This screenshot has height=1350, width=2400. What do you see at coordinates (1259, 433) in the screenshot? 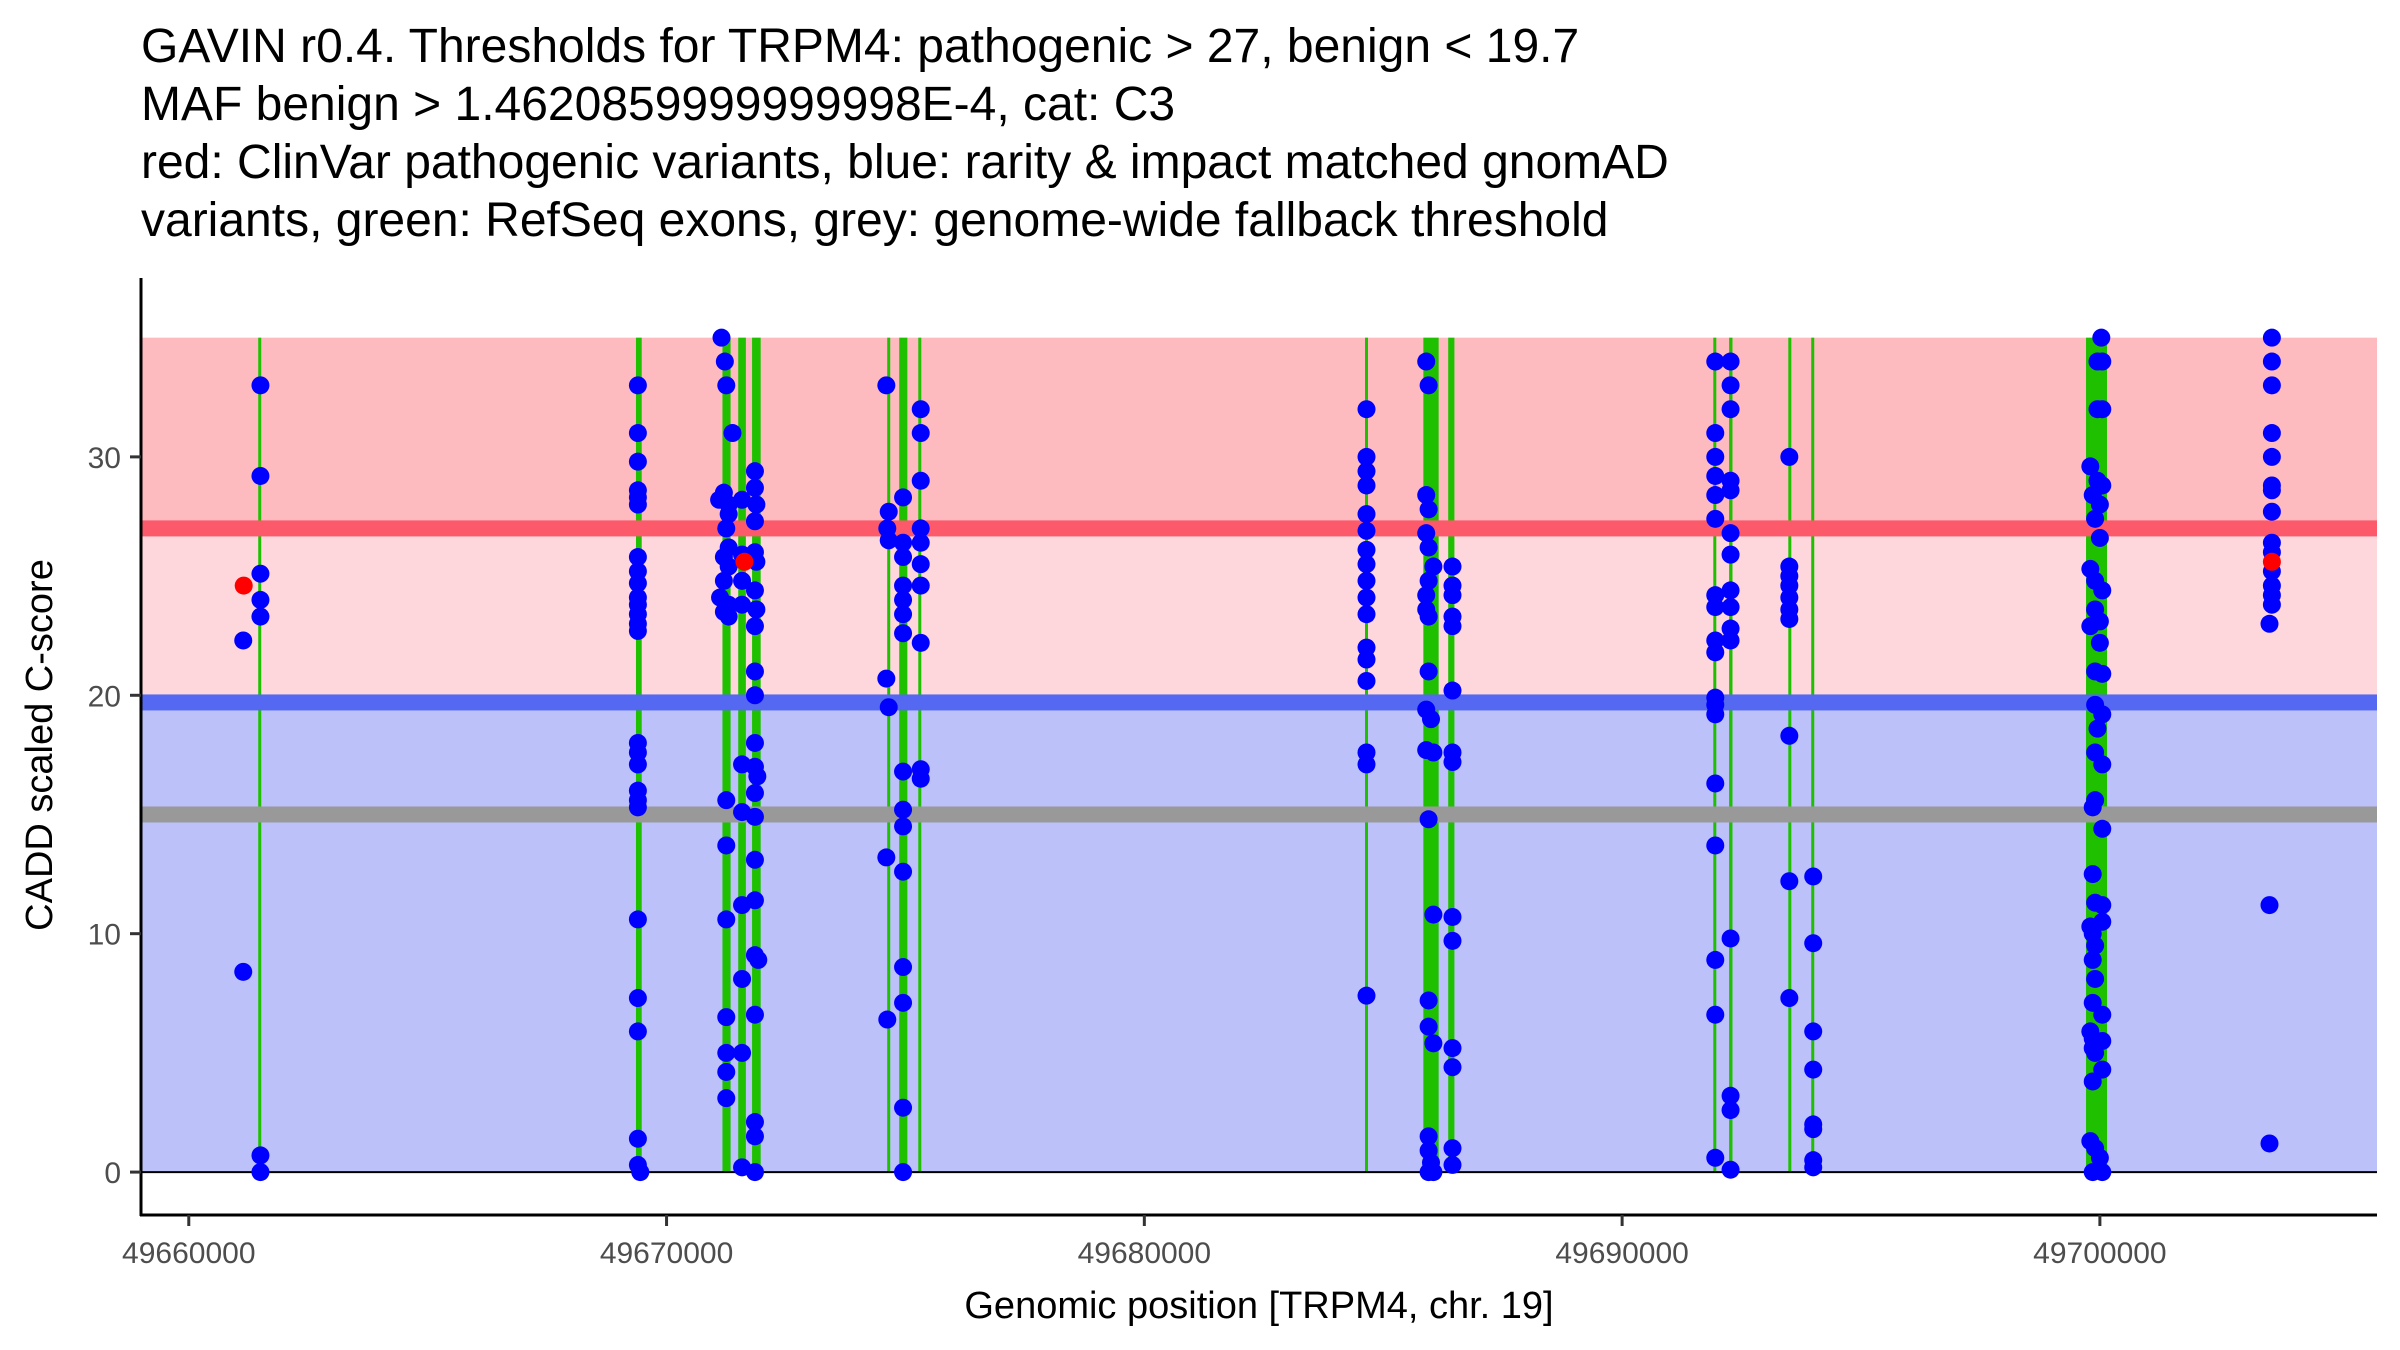
I see `pathogenic-band` at bounding box center [1259, 433].